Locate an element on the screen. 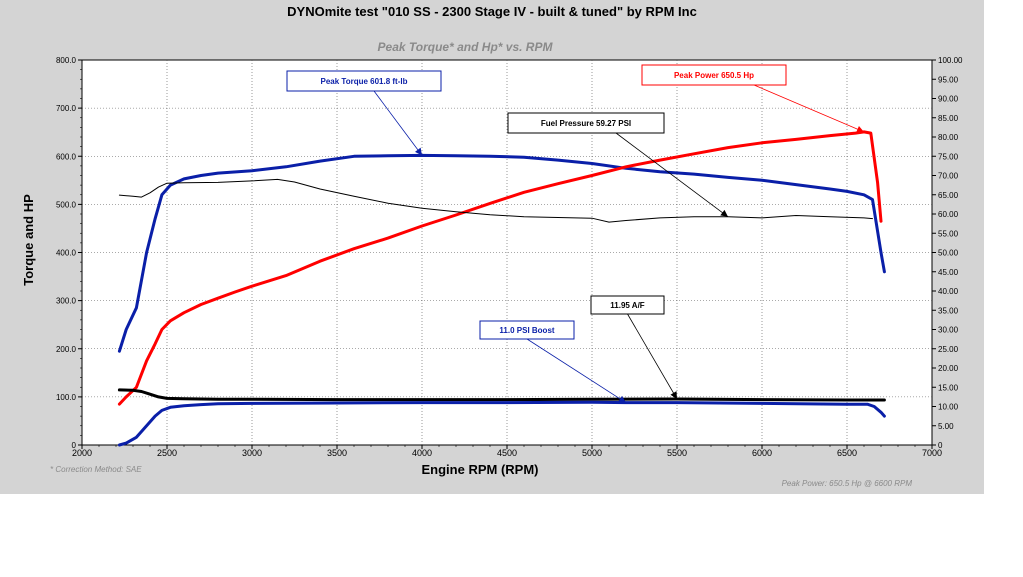 The height and width of the screenshot is (577, 1023). x-tick-label: 6500 is located at coordinates (847, 453).